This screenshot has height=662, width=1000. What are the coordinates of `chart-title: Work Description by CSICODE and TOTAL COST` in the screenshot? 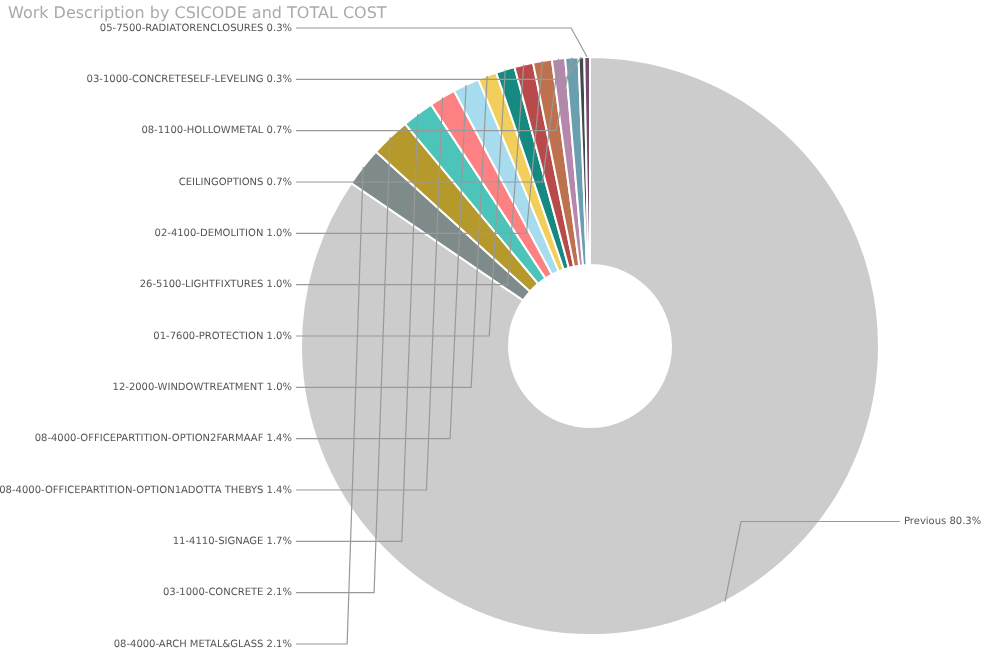 It's located at (197, 13).